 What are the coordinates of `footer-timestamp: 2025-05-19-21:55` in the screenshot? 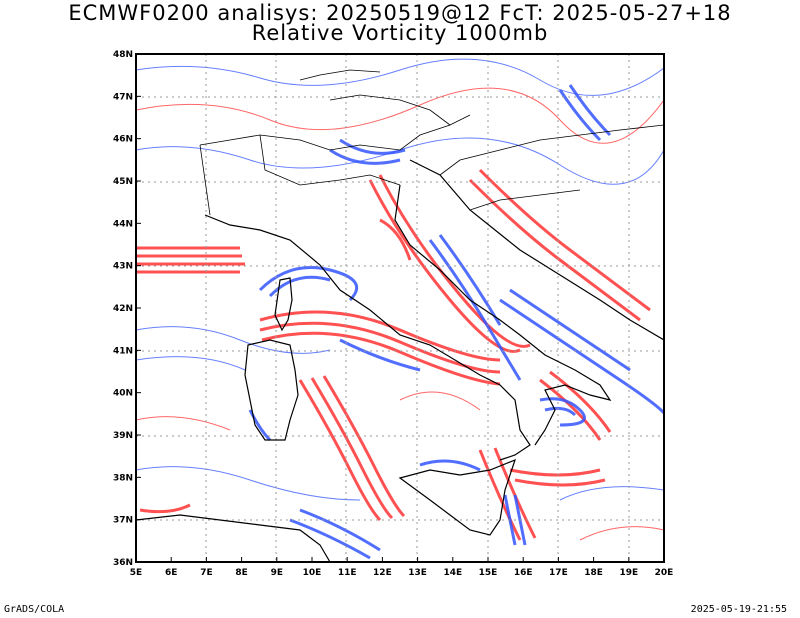 It's located at (738, 609).